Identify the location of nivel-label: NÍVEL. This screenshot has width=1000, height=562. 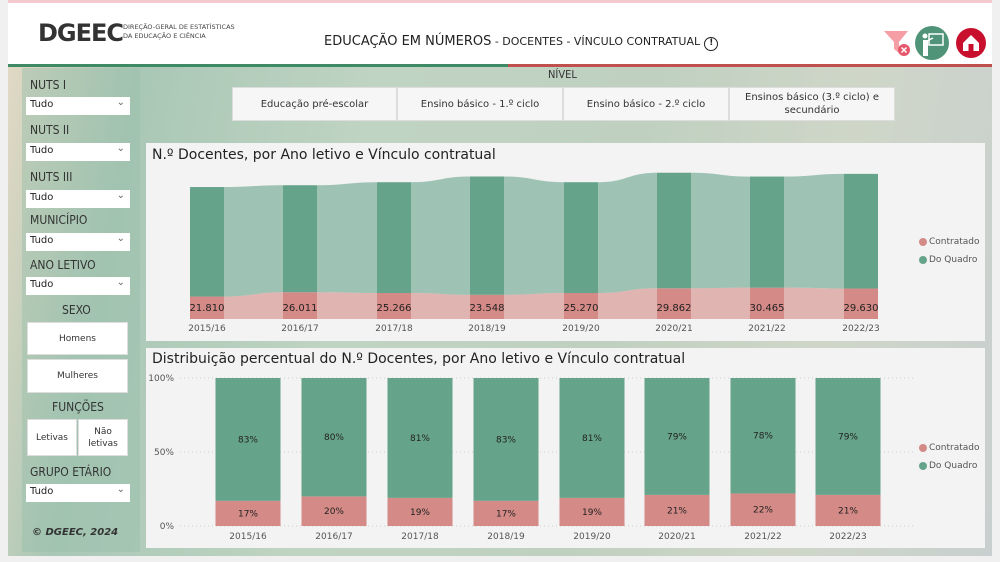
(562, 74).